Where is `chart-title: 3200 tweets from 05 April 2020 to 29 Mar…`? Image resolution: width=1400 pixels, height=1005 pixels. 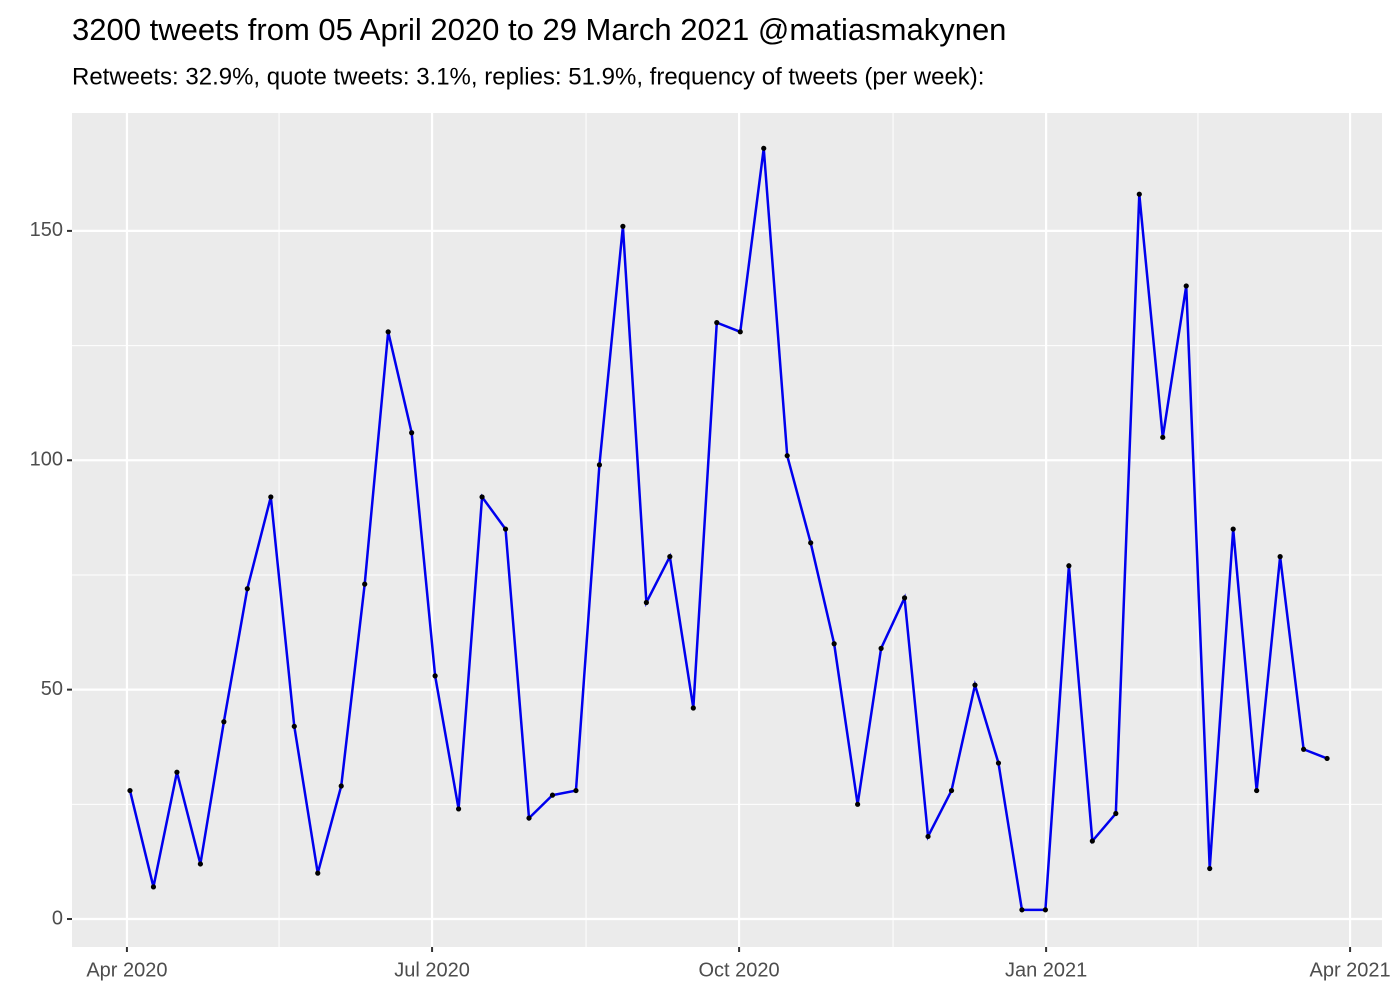
chart-title: 3200 tweets from 05 April 2020 to 29 Mar… is located at coordinates (539, 29).